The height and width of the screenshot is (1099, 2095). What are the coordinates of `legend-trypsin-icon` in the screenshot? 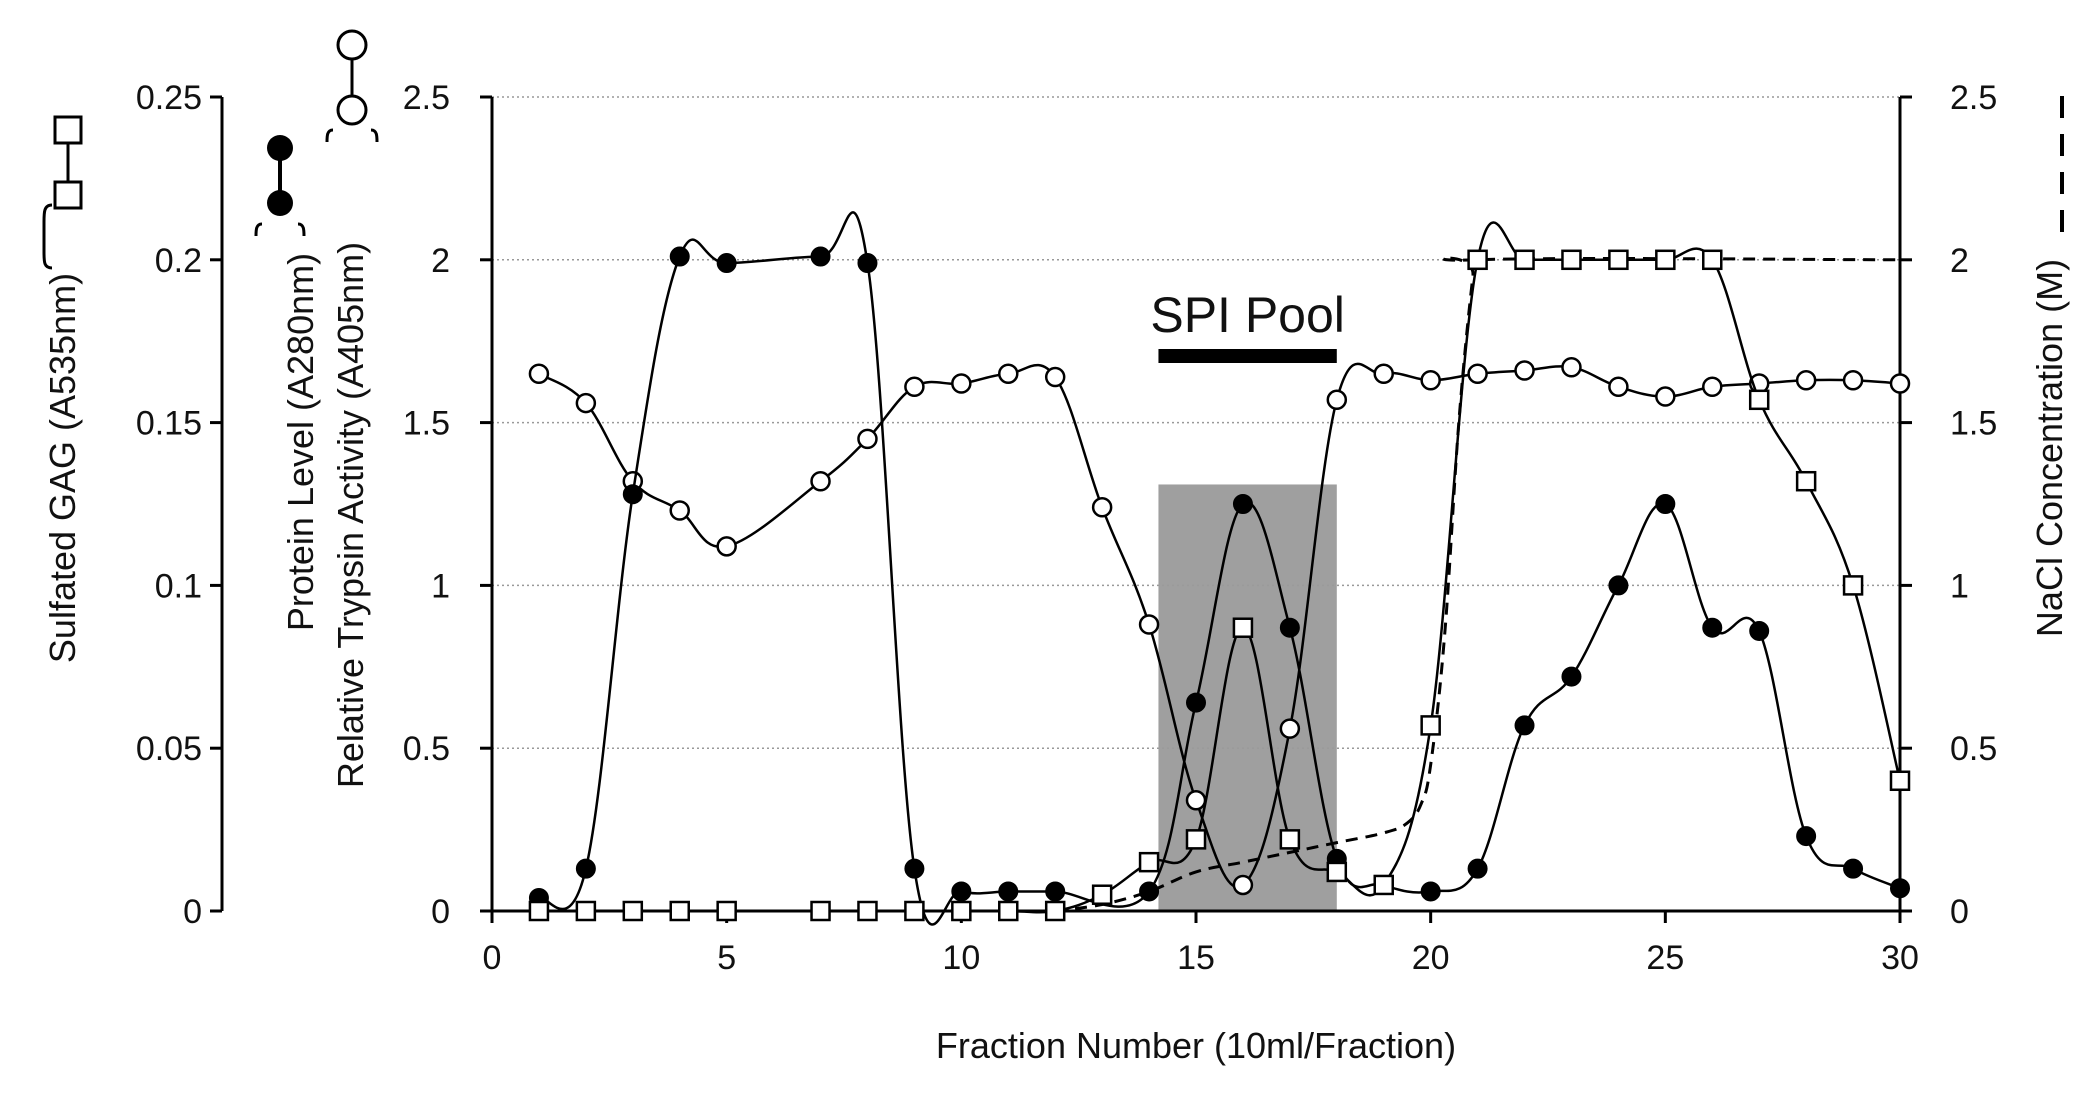 It's located at (352, 86).